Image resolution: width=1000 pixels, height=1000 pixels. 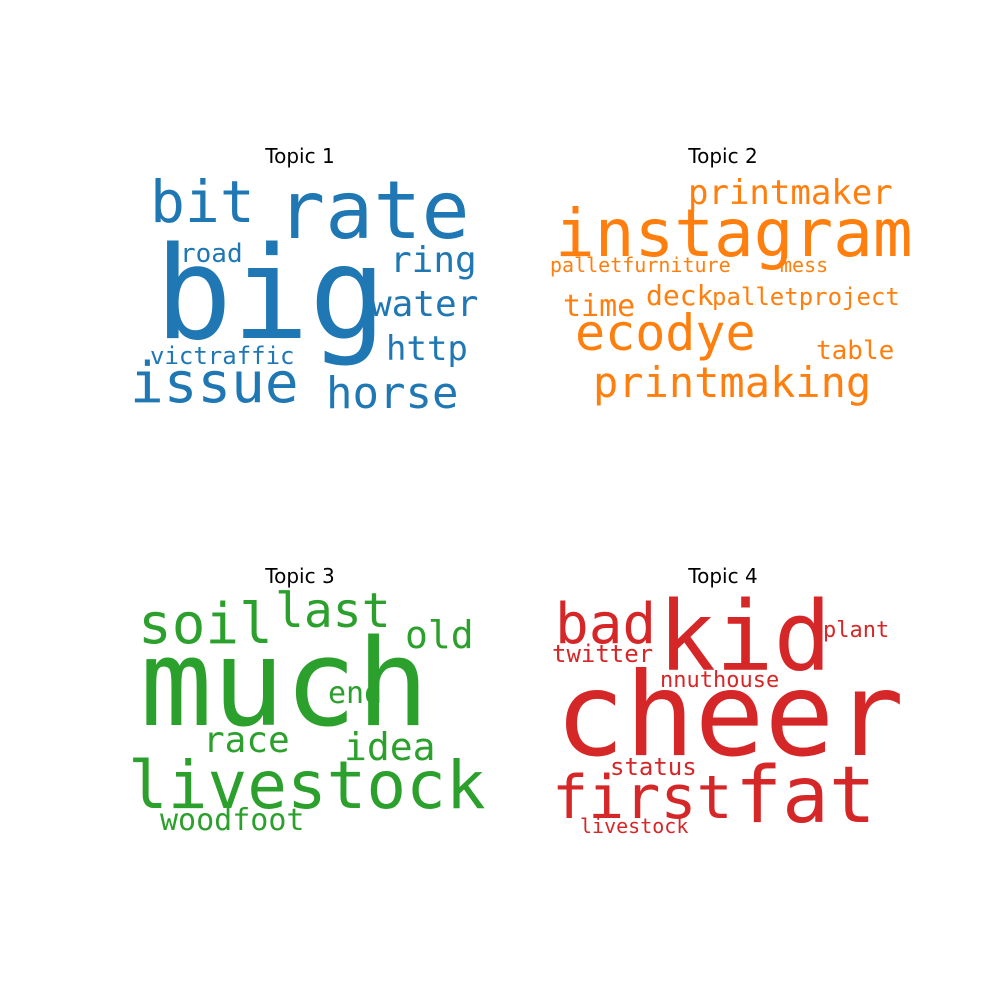 I want to click on wordcloud-word: ring, so click(x=433, y=260).